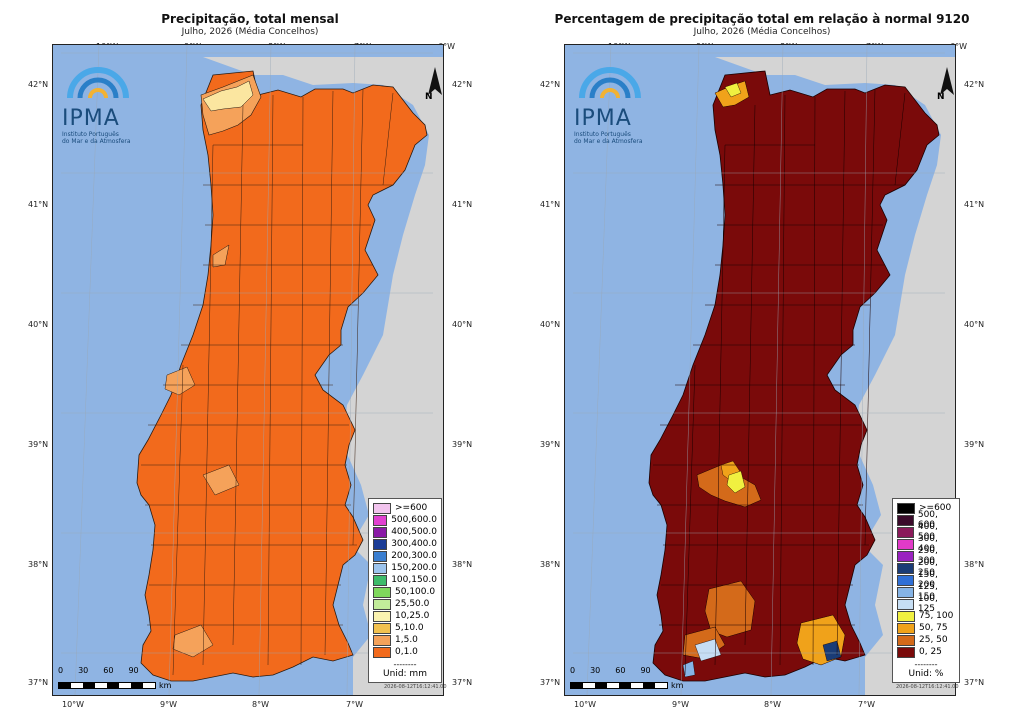  Describe the element at coordinates (462, 324) in the screenshot. I see `lat-label-right: 40°N` at that location.